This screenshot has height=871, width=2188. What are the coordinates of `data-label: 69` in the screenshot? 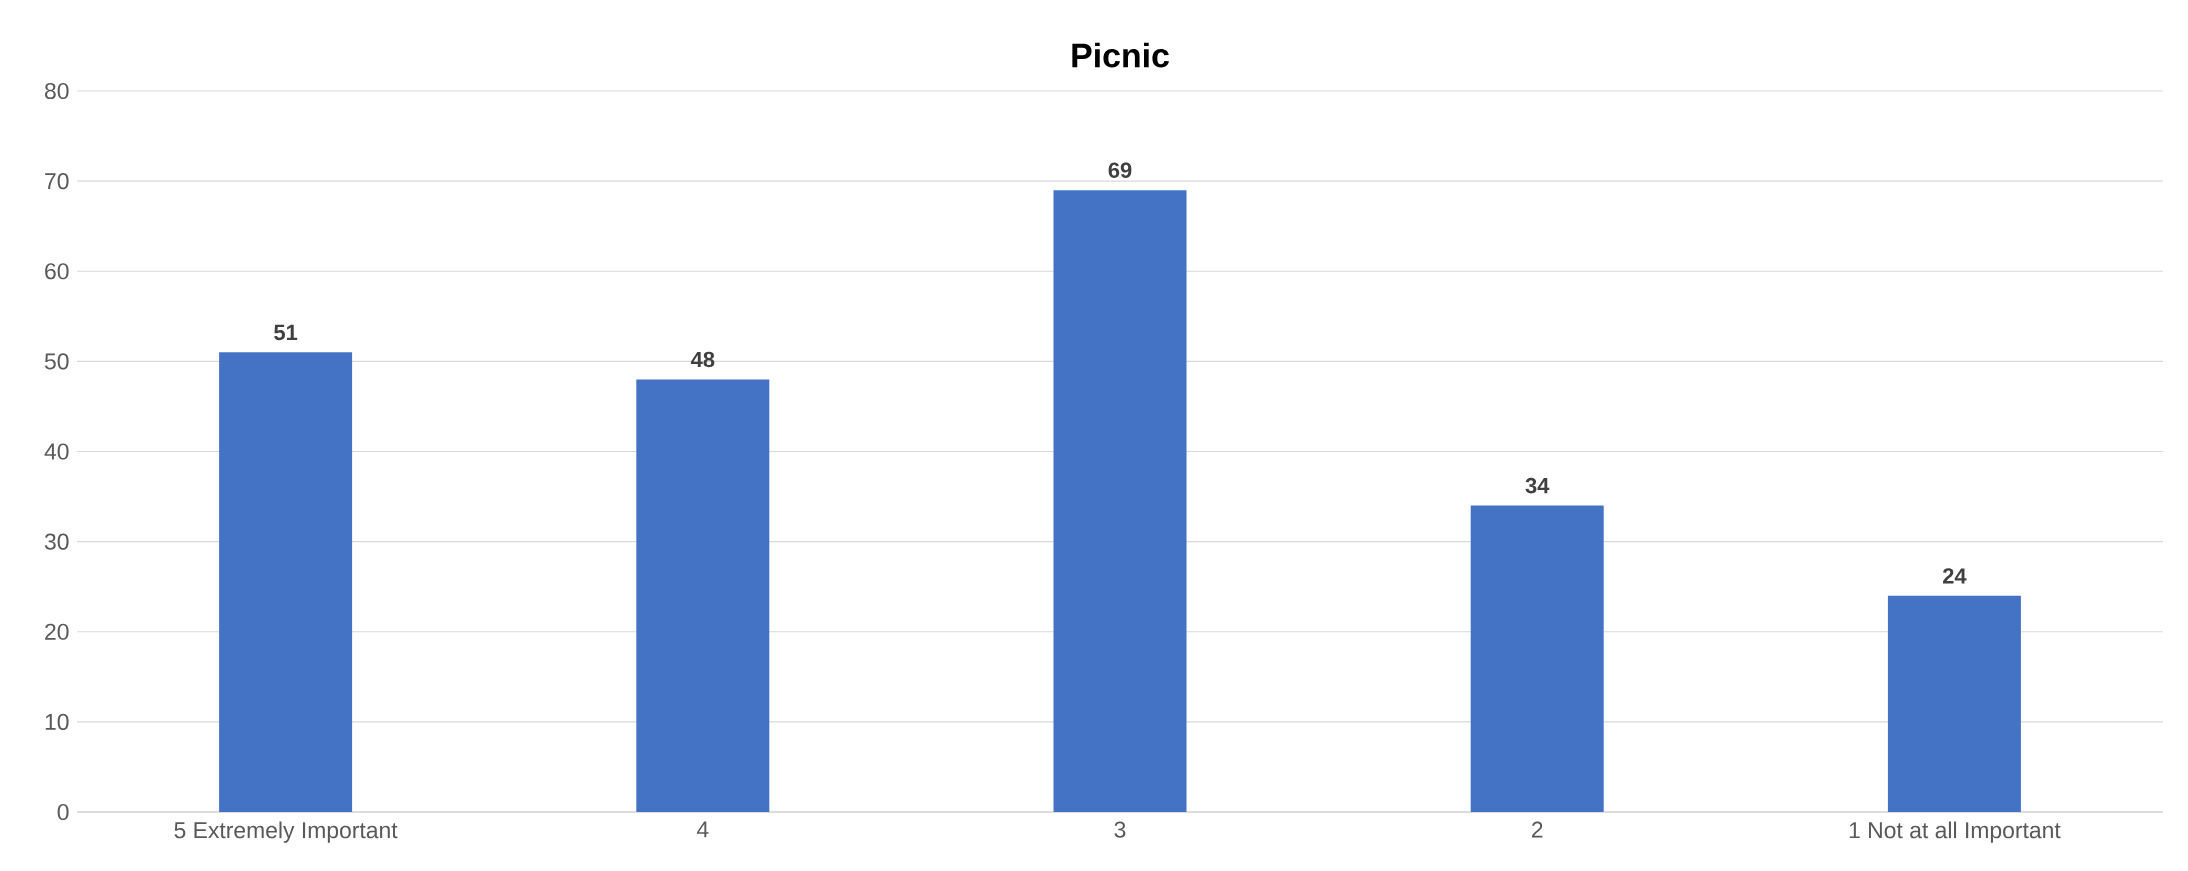 It's located at (1120, 170).